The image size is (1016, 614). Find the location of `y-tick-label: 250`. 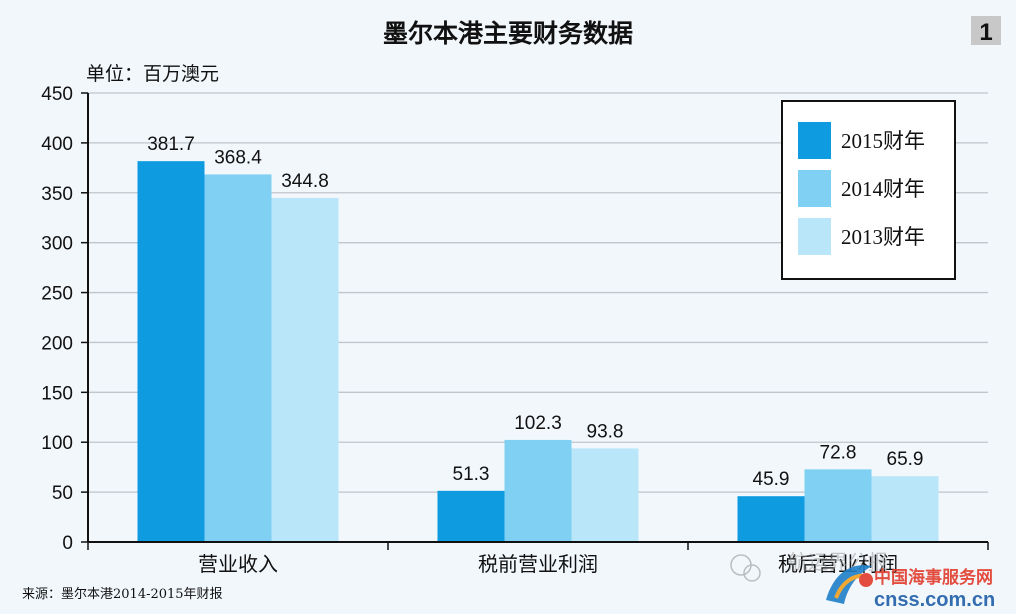

y-tick-label: 250 is located at coordinates (57, 294).